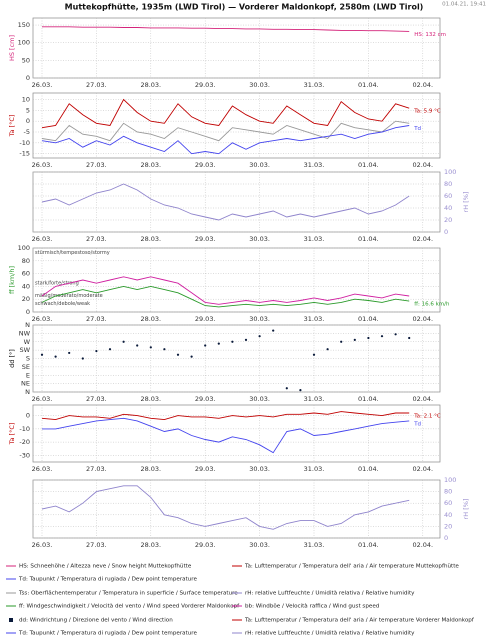 Image resolution: width=488 pixels, height=640 pixels. What do you see at coordinates (417, 129) in the screenshot?
I see `end-label: Td` at bounding box center [417, 129].